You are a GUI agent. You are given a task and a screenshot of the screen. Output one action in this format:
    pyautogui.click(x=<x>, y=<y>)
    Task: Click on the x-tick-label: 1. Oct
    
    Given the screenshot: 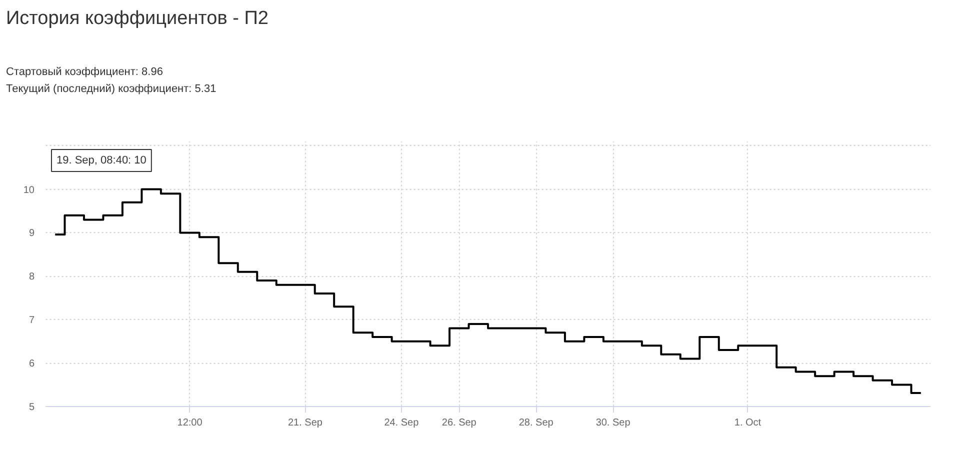 What is the action you would take?
    pyautogui.click(x=748, y=423)
    